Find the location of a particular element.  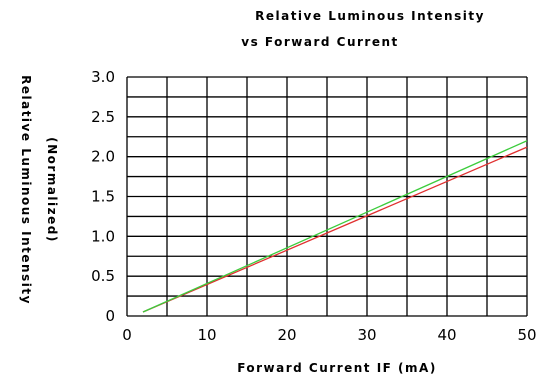

y-tick-label: 2.5 is located at coordinates (103, 117).